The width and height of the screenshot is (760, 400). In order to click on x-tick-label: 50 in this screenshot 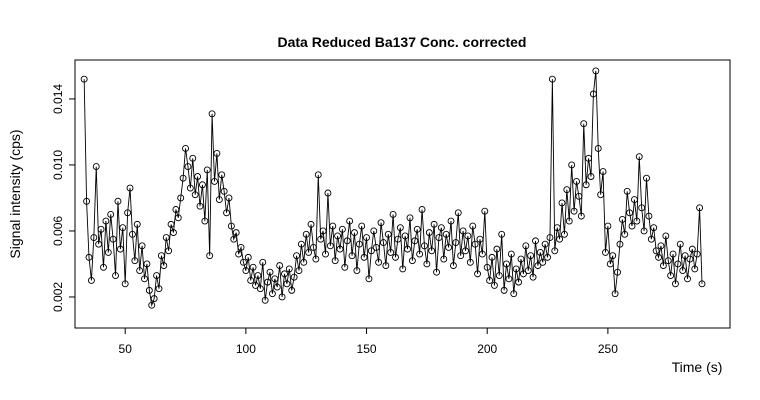, I will do `click(126, 349)`.